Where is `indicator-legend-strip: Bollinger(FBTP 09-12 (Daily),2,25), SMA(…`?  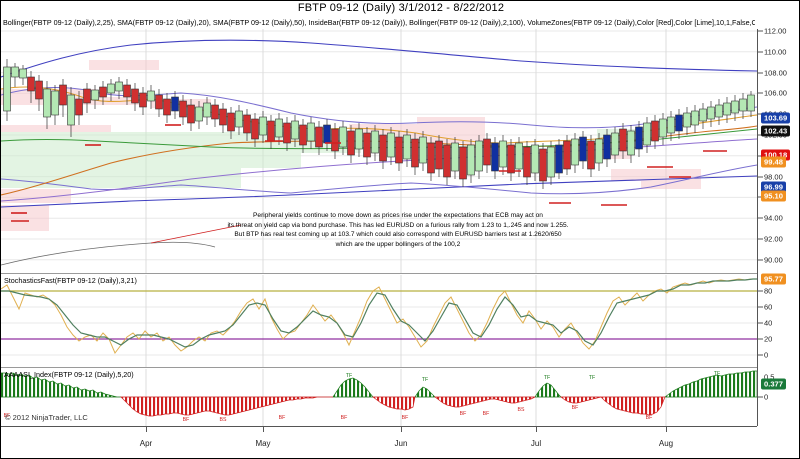
indicator-legend-strip: Bollinger(FBTP 09-12 (Daily),2,25), SMA(… is located at coordinates (379, 22).